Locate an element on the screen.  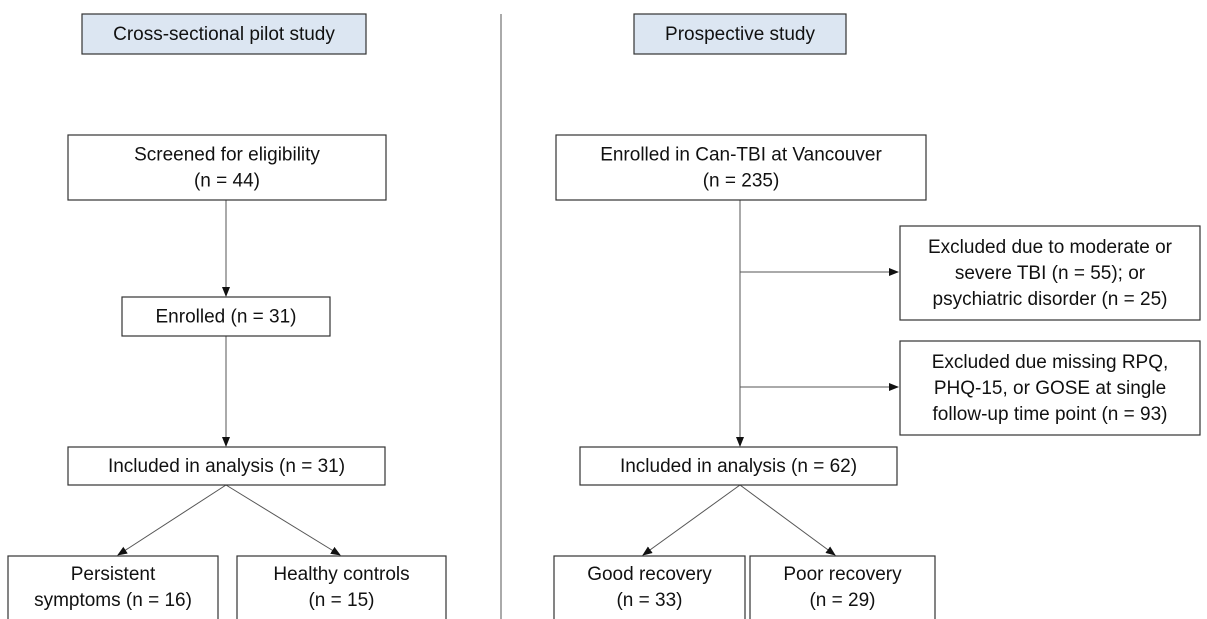
node-label: psychiatric disorder (n = 25) is located at coordinates (1050, 299).